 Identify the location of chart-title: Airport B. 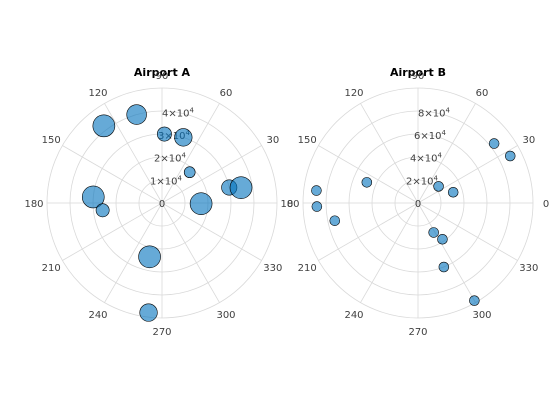
(418, 72).